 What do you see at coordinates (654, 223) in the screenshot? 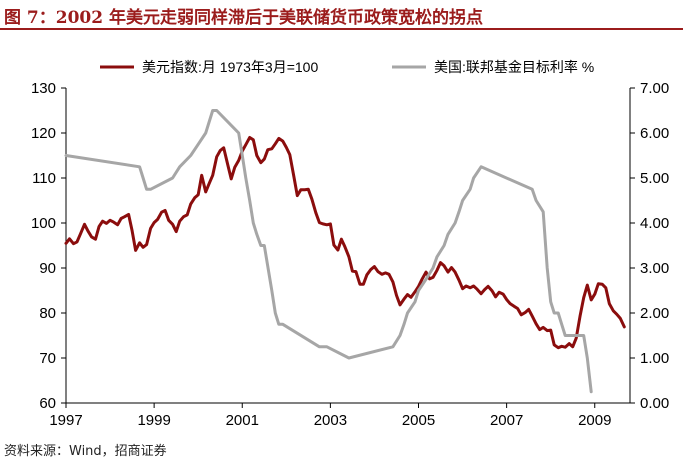
I see `right-tick-label: 4.00` at bounding box center [654, 223].